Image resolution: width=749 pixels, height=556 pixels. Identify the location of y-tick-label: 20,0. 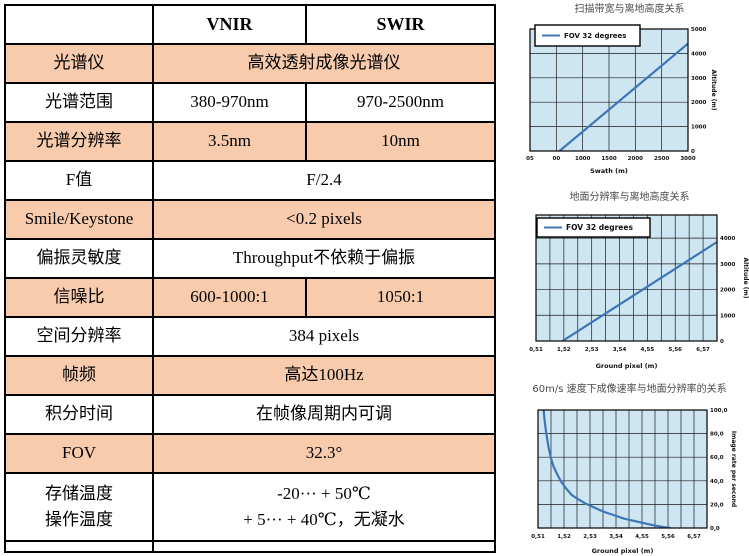
(717, 505).